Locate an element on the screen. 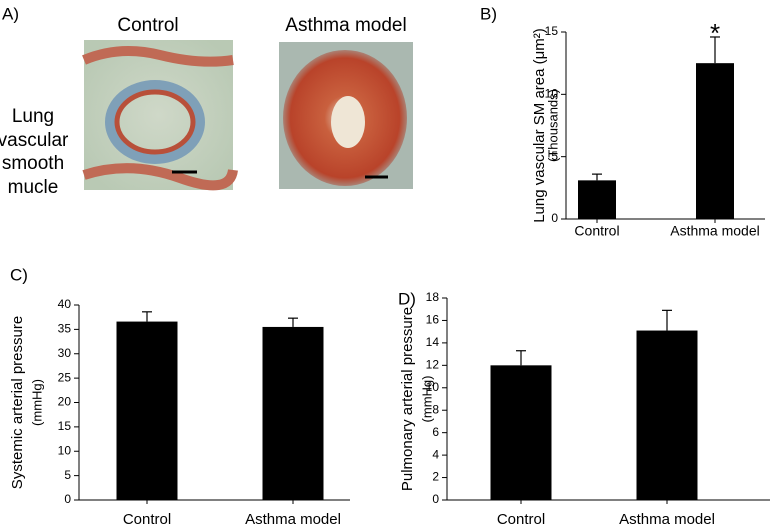 Image resolution: width=778 pixels, height=531 pixels. y-tick-label: 2 is located at coordinates (435, 477).